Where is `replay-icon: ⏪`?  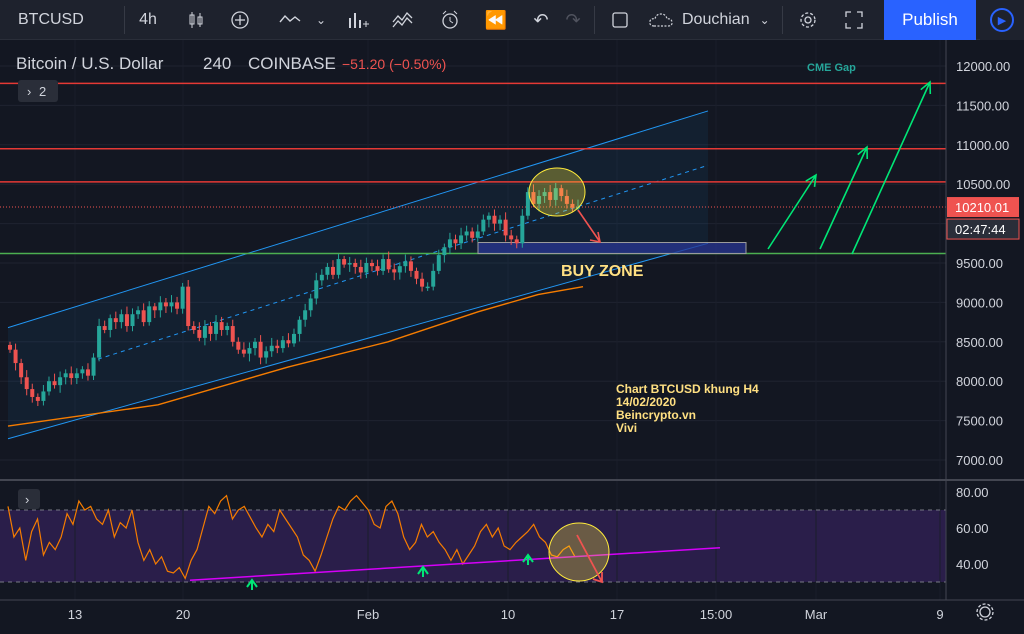 replay-icon: ⏪ is located at coordinates (496, 19).